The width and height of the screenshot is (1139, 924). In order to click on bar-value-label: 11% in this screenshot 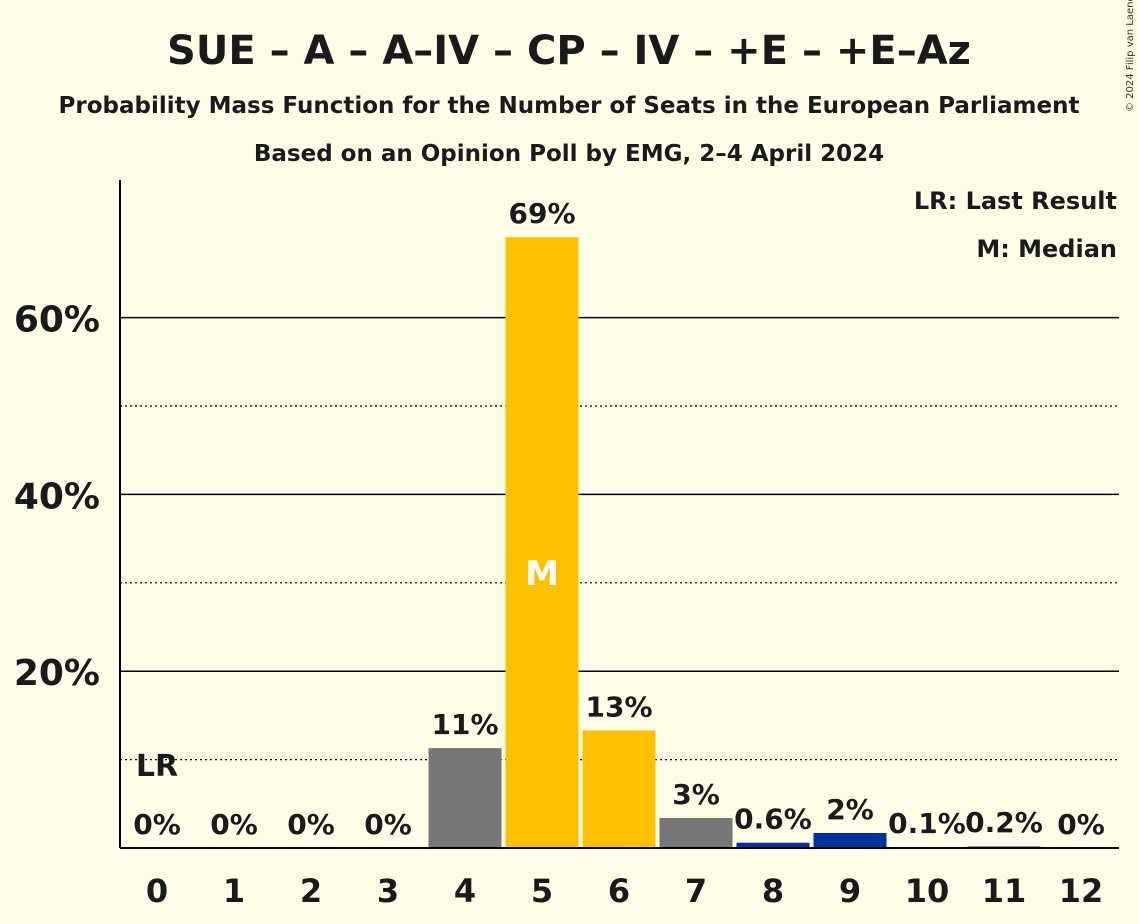, I will do `click(464, 724)`.